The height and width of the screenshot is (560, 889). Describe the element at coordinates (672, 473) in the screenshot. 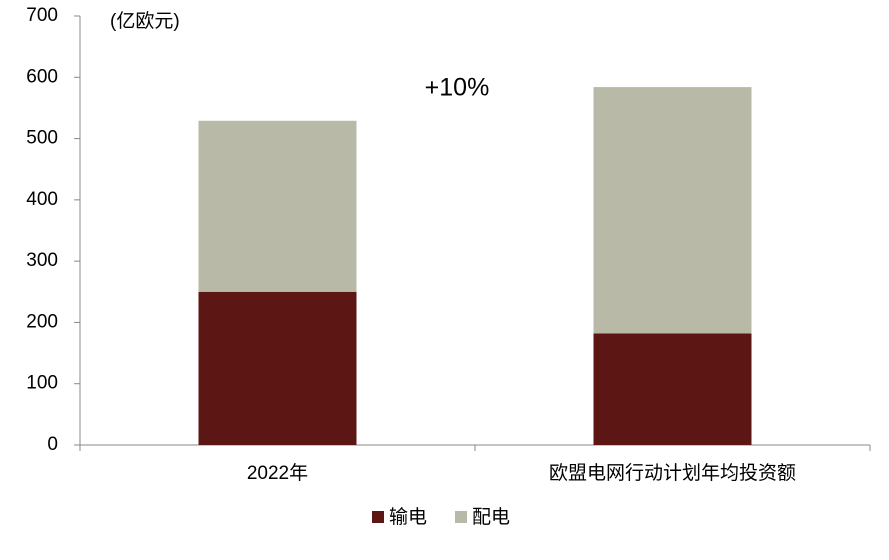

I see `x-tick-label: 欧盟电网行动计划年均投资额` at that location.